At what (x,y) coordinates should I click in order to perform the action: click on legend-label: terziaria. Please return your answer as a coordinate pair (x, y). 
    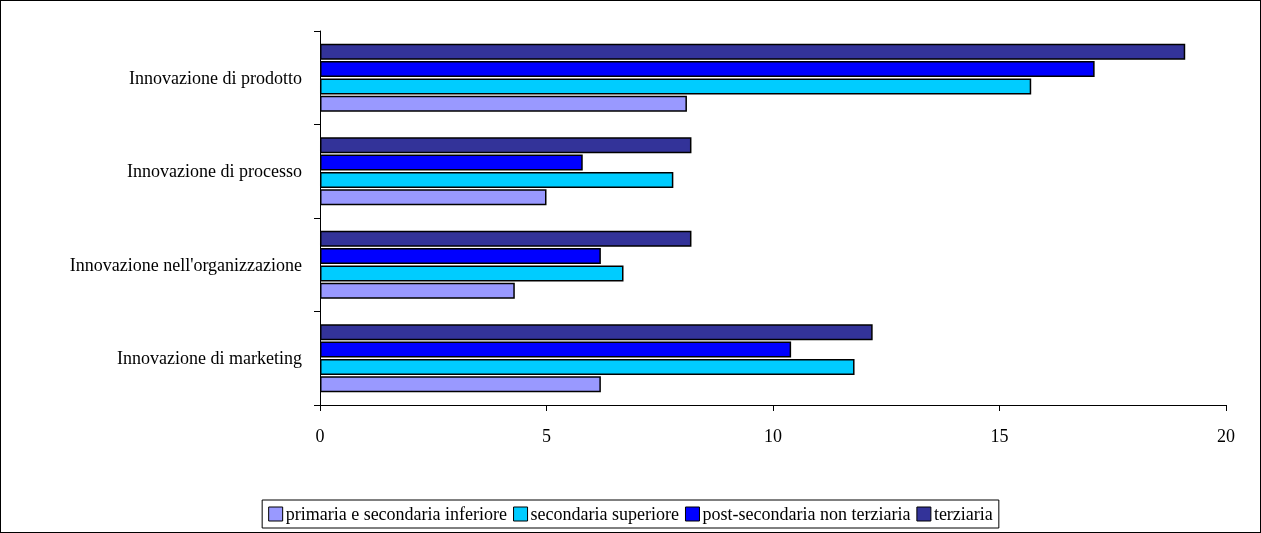
    Looking at the image, I should click on (963, 514).